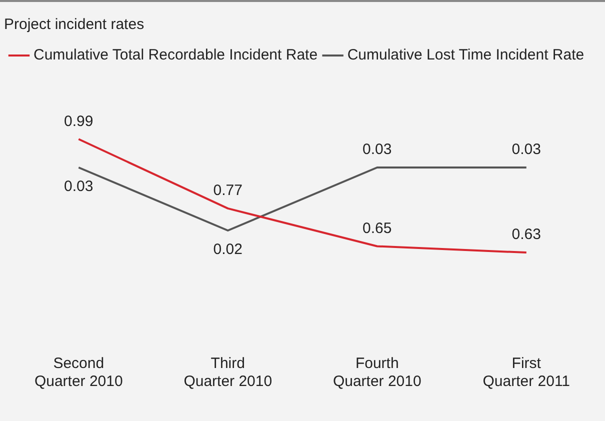 This screenshot has height=421, width=605. What do you see at coordinates (78, 372) in the screenshot?
I see `x-tick-label: Second Quarter 2010` at bounding box center [78, 372].